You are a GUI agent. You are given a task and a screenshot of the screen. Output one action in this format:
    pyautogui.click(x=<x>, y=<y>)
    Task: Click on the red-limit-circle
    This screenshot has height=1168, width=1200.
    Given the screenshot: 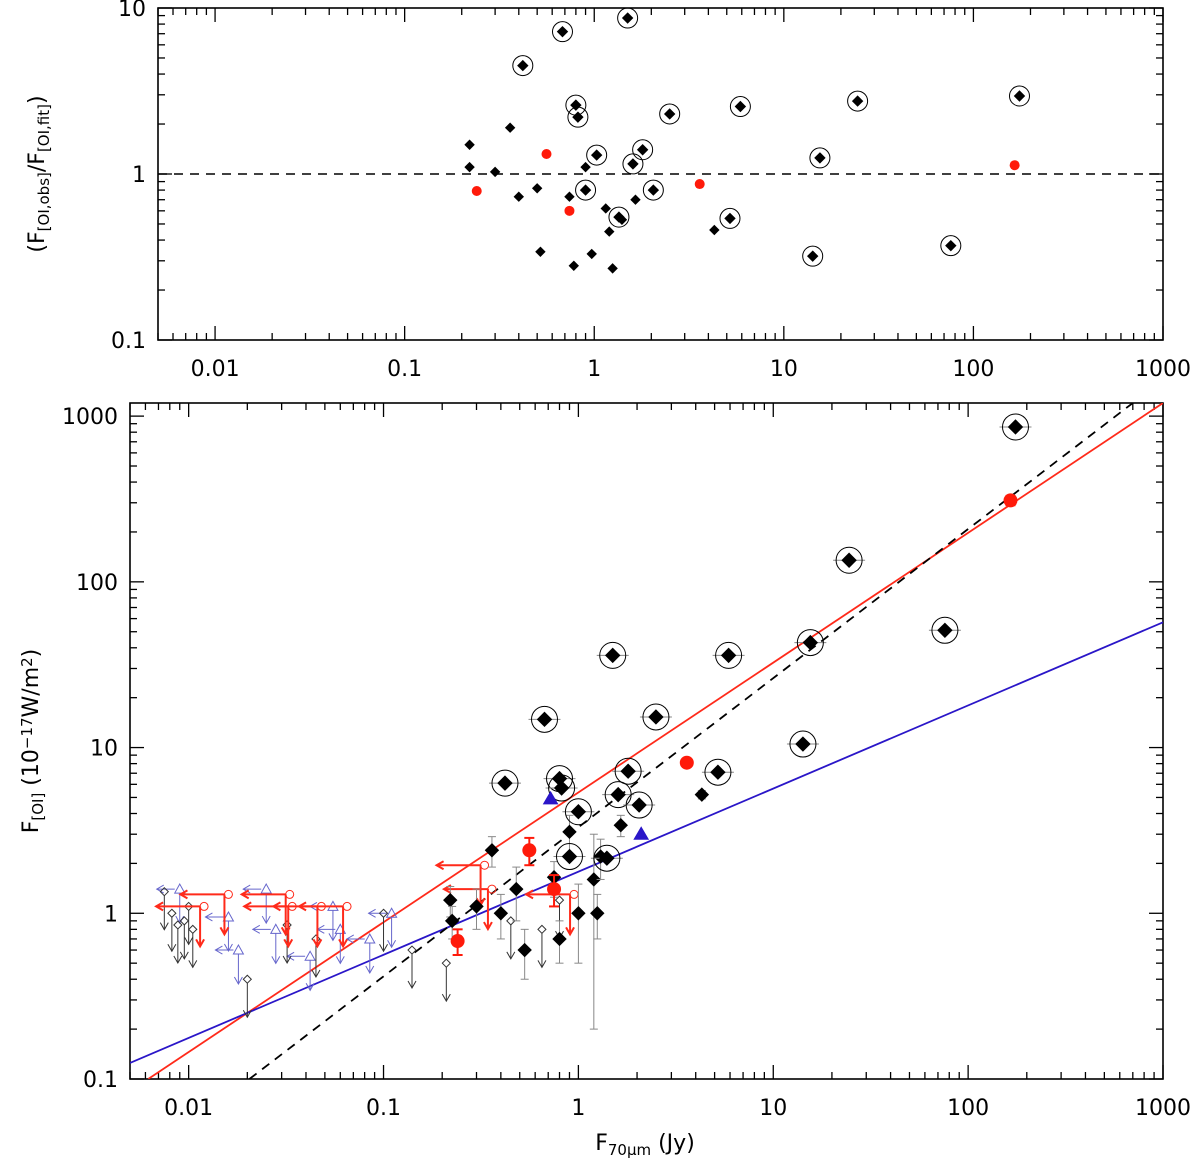 What is the action you would take?
    pyautogui.click(x=574, y=894)
    